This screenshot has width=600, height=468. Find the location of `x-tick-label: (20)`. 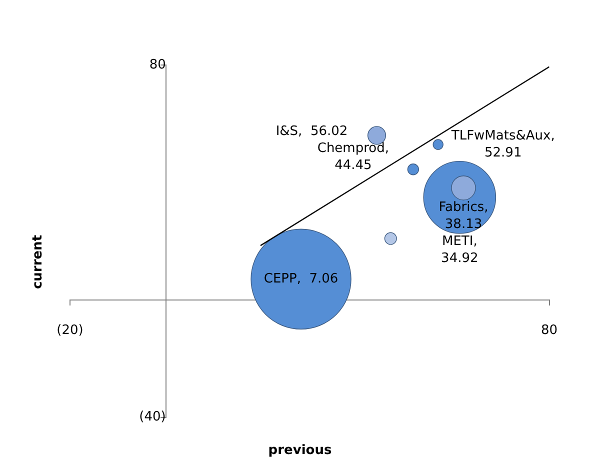

x-tick-label: (20) is located at coordinates (70, 330).